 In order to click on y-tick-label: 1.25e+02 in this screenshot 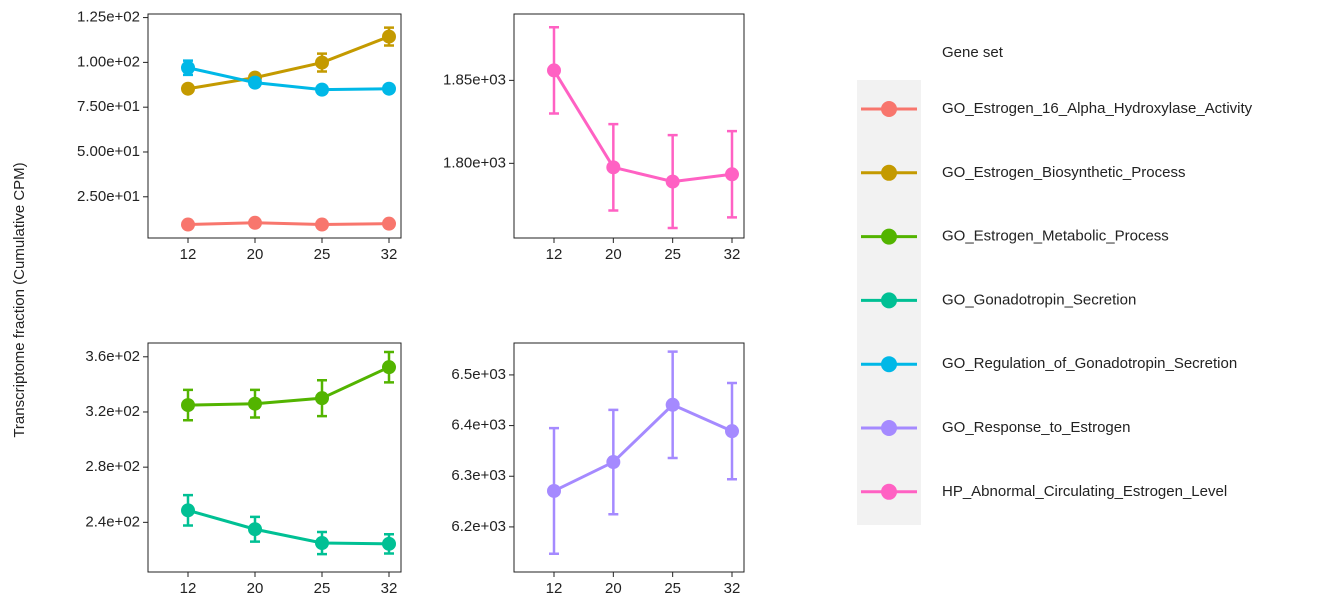, I will do `click(108, 17)`.